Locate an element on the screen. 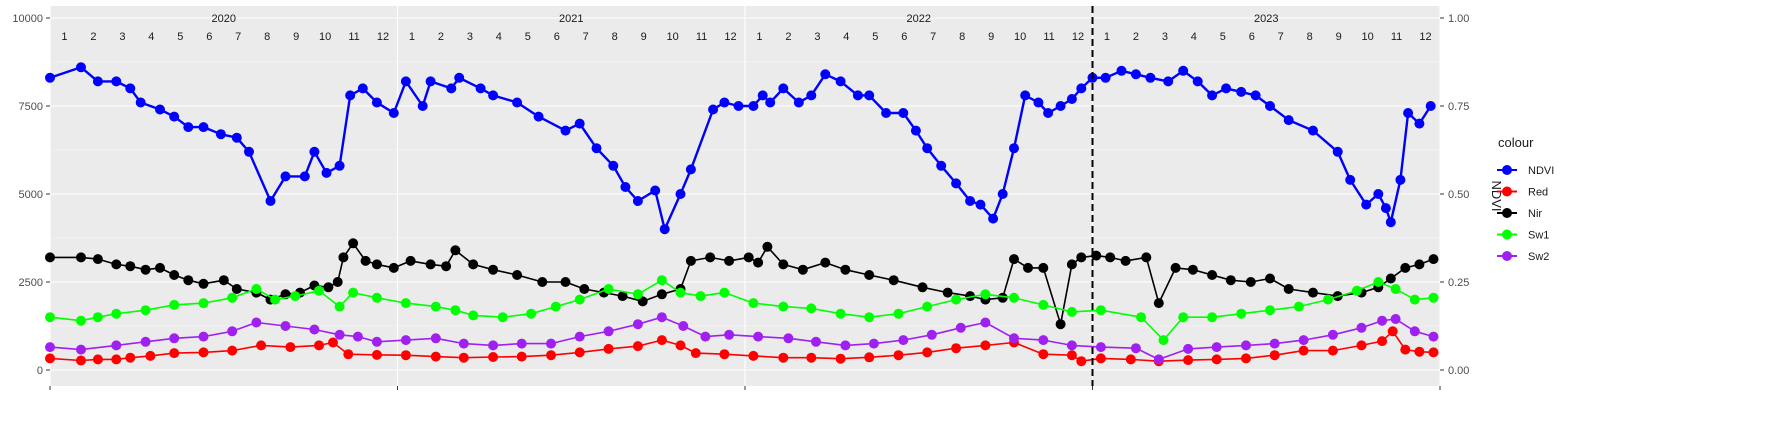 This screenshot has height=442, width=1773. month-label: 8 is located at coordinates (615, 37).